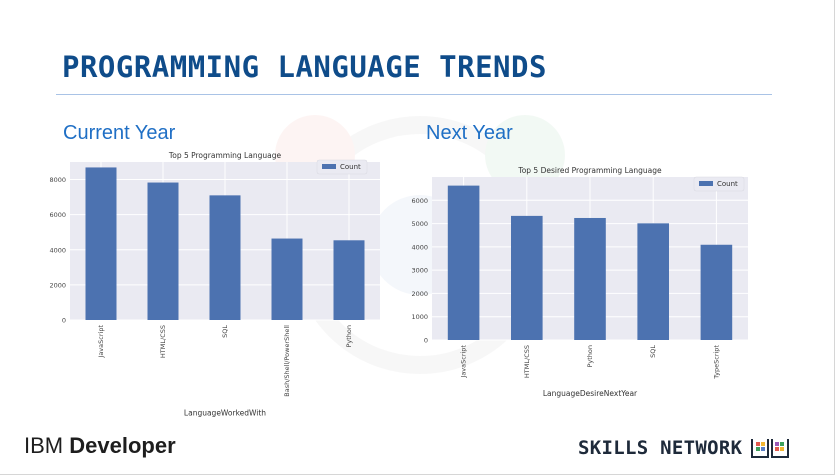  What do you see at coordinates (225, 155) in the screenshot?
I see `chart-title: Top 5 Programming Language` at bounding box center [225, 155].